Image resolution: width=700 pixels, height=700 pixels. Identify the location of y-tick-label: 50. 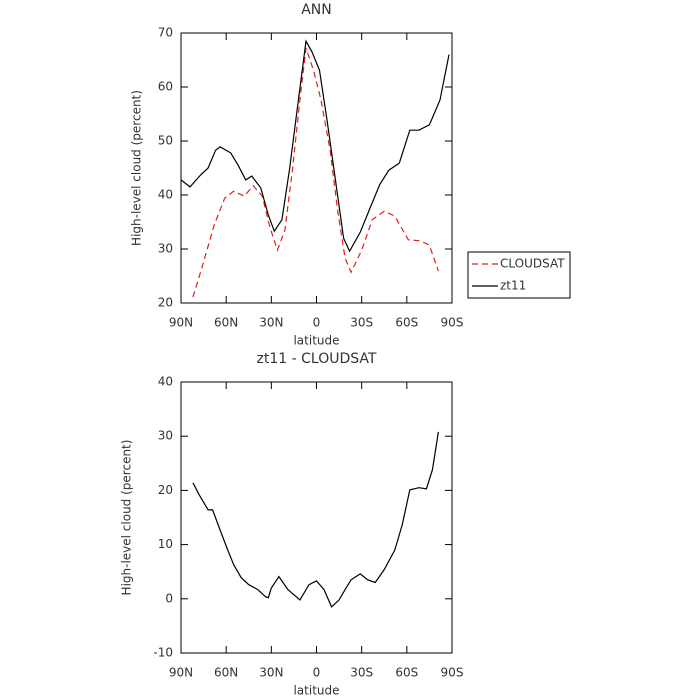
(165, 141).